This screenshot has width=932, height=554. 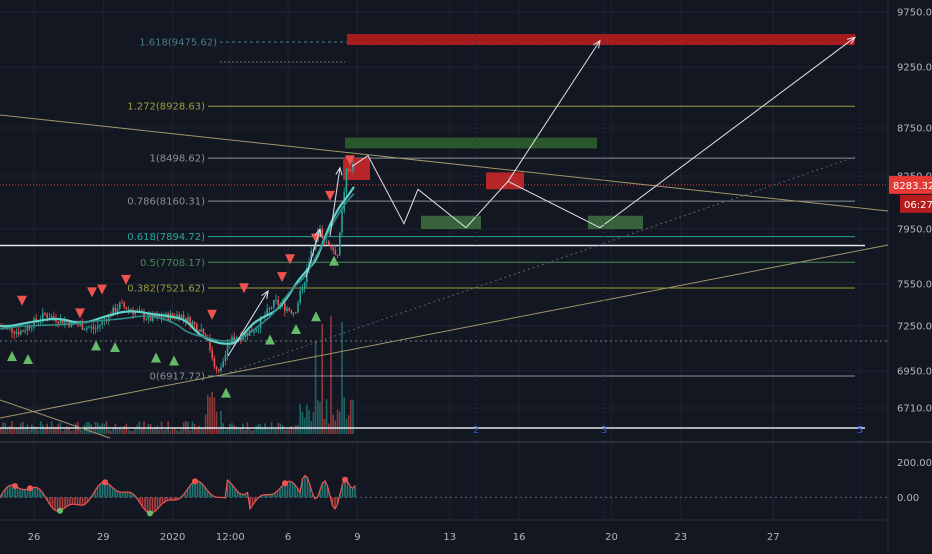 I want to click on lower-trendline, so click(x=55, y=419).